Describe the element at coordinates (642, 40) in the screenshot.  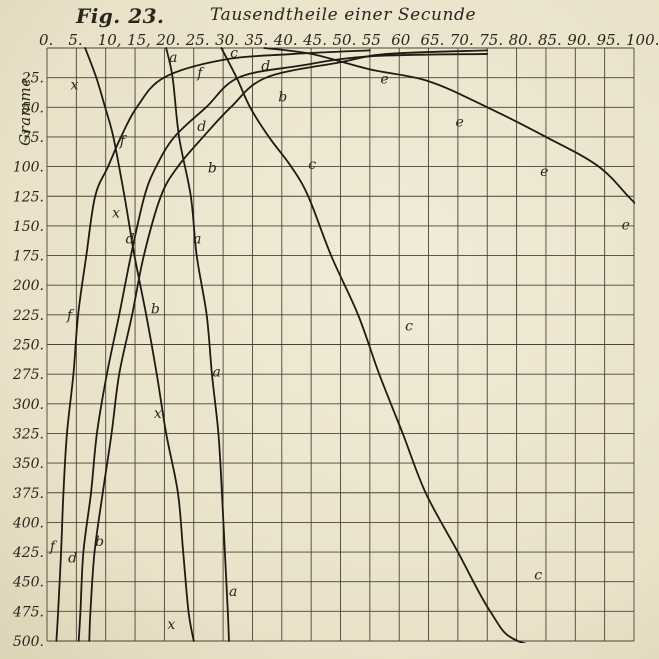
I see `x-tick-label: 100.` at that location.